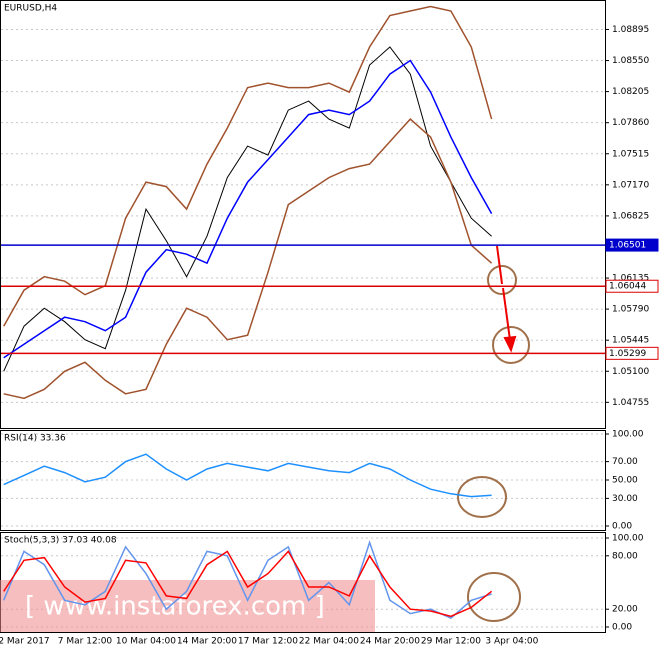 The image size is (665, 648). What do you see at coordinates (30, 9) in the screenshot?
I see `chart-title: EURUSD,H4` at bounding box center [30, 9].